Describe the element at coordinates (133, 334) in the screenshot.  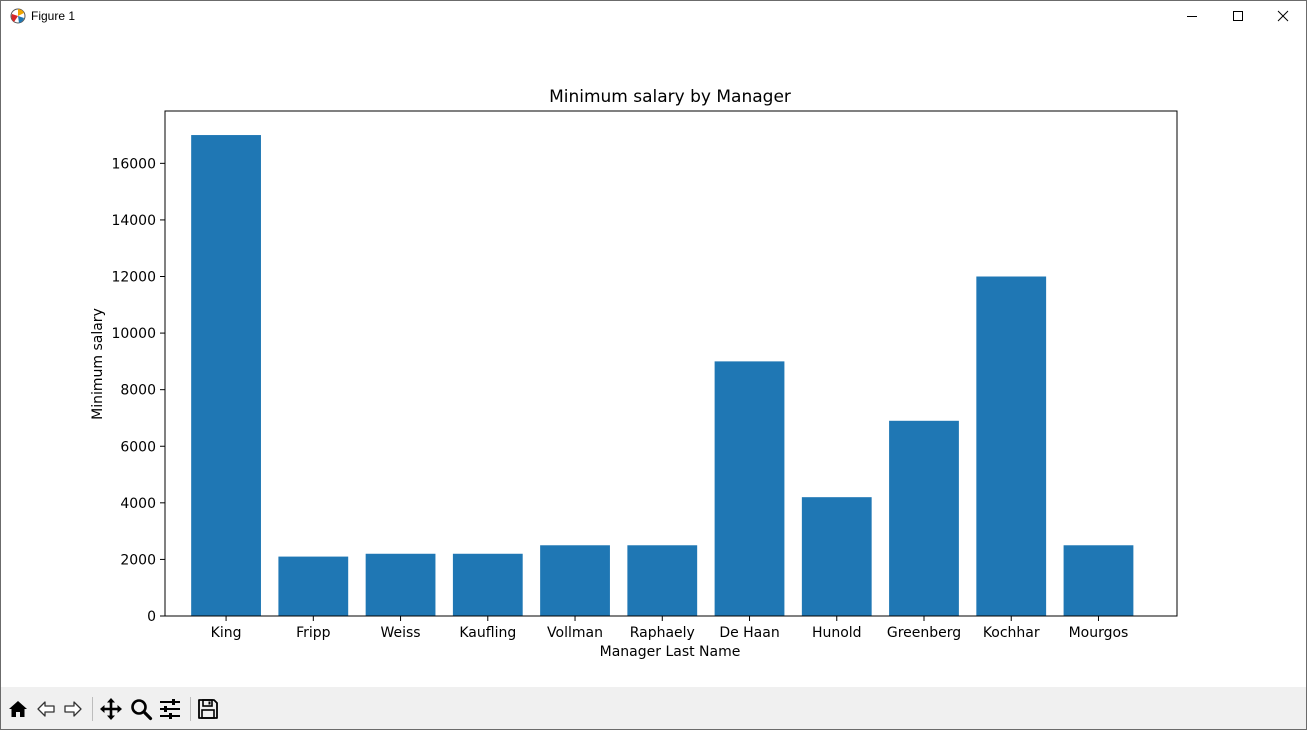
I see `y-tick-label: 10000` at that location.